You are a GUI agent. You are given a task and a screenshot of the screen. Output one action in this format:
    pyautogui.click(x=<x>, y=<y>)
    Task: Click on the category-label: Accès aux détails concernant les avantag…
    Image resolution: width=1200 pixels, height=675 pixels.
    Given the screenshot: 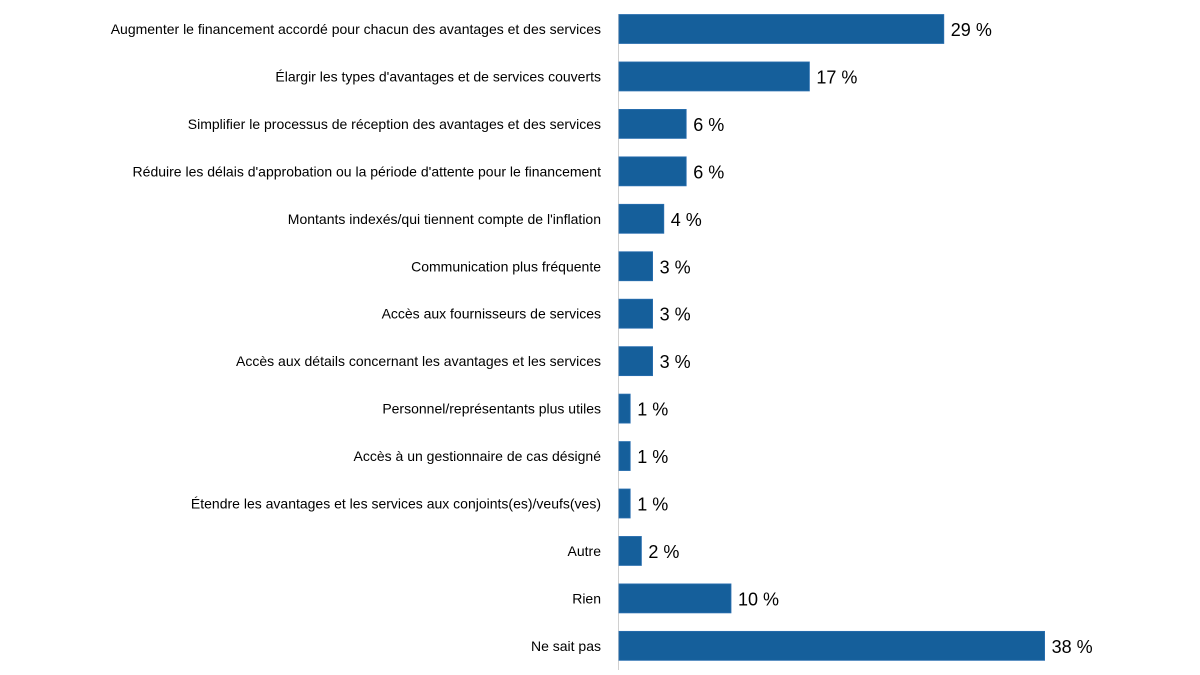 What is the action you would take?
    pyautogui.click(x=418, y=361)
    